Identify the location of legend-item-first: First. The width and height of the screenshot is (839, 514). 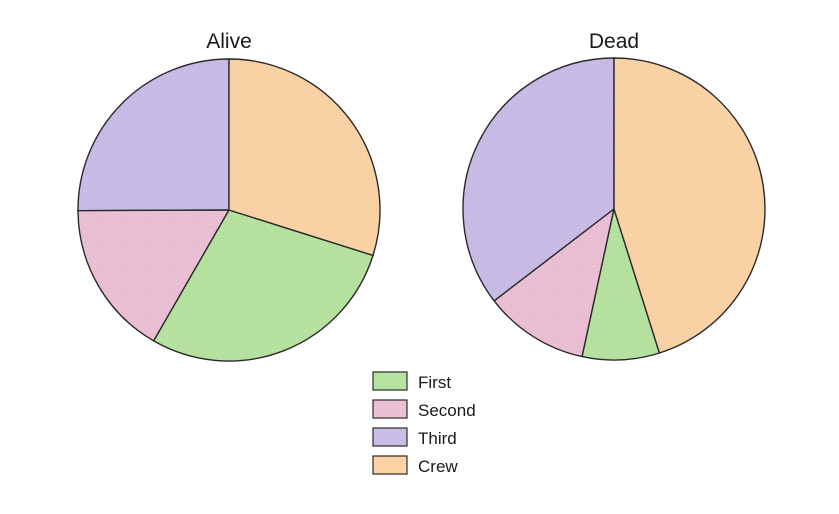
(411, 381).